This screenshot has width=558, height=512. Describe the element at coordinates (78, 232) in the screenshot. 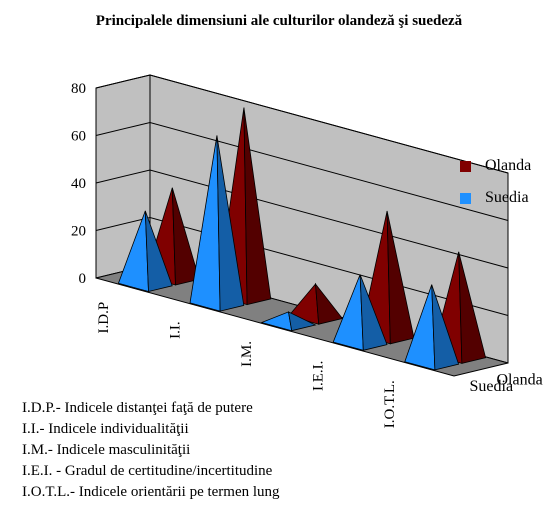

I see `y-tick-label: 20` at that location.